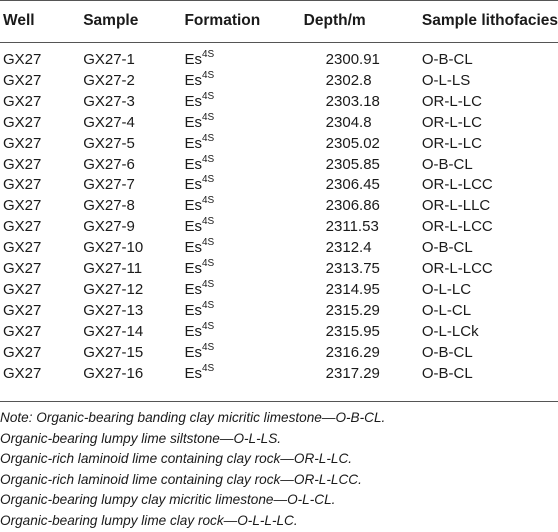 This screenshot has width=558, height=532. What do you see at coordinates (352, 143) in the screenshot?
I see `cell-depth: 2305.02` at bounding box center [352, 143].